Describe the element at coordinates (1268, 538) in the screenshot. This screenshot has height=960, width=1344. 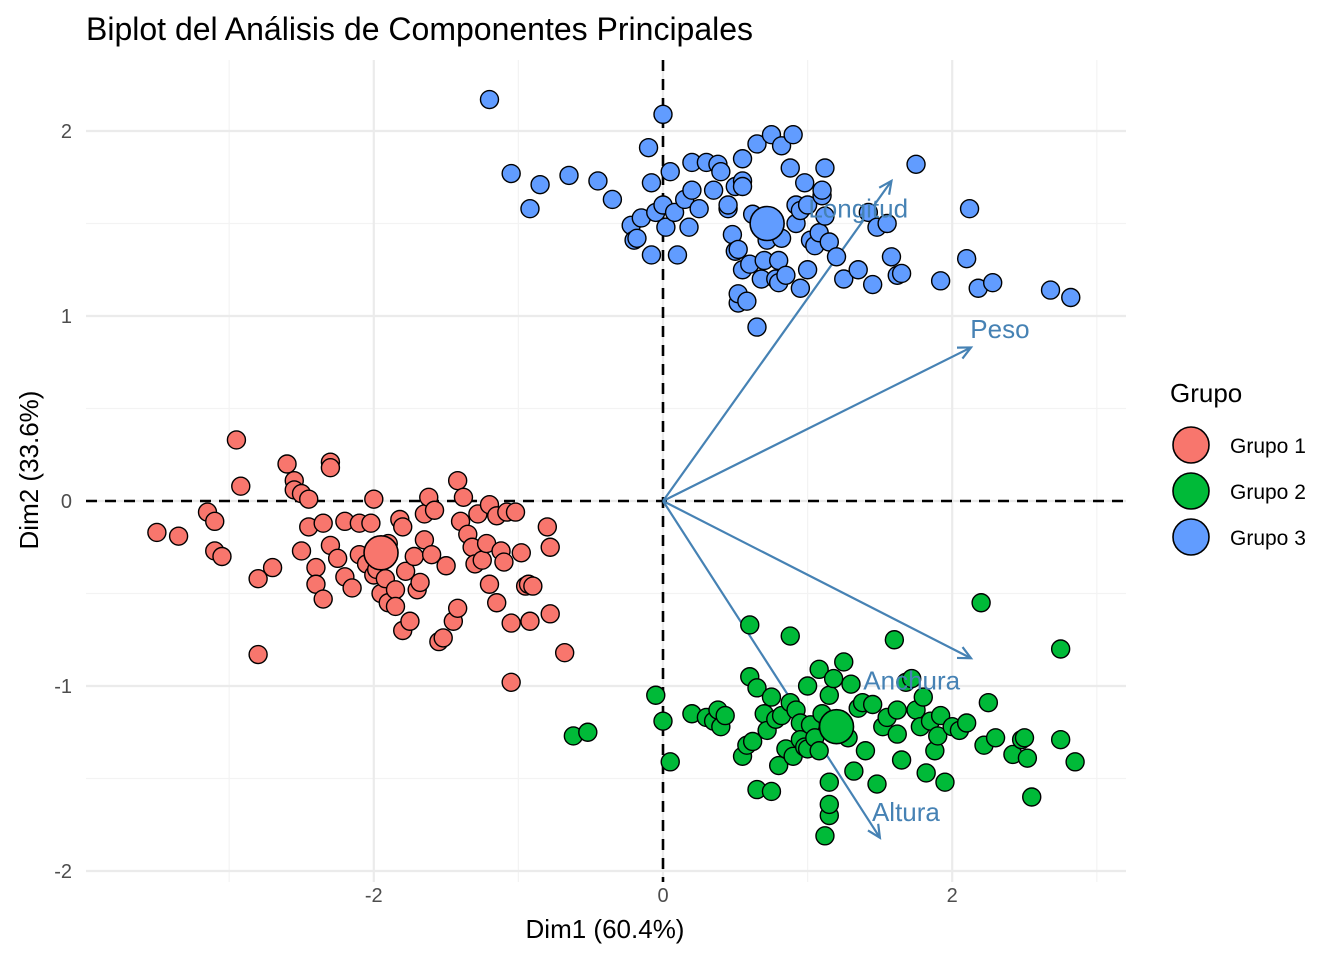
I see `legend-label: Grupo 3` at that location.